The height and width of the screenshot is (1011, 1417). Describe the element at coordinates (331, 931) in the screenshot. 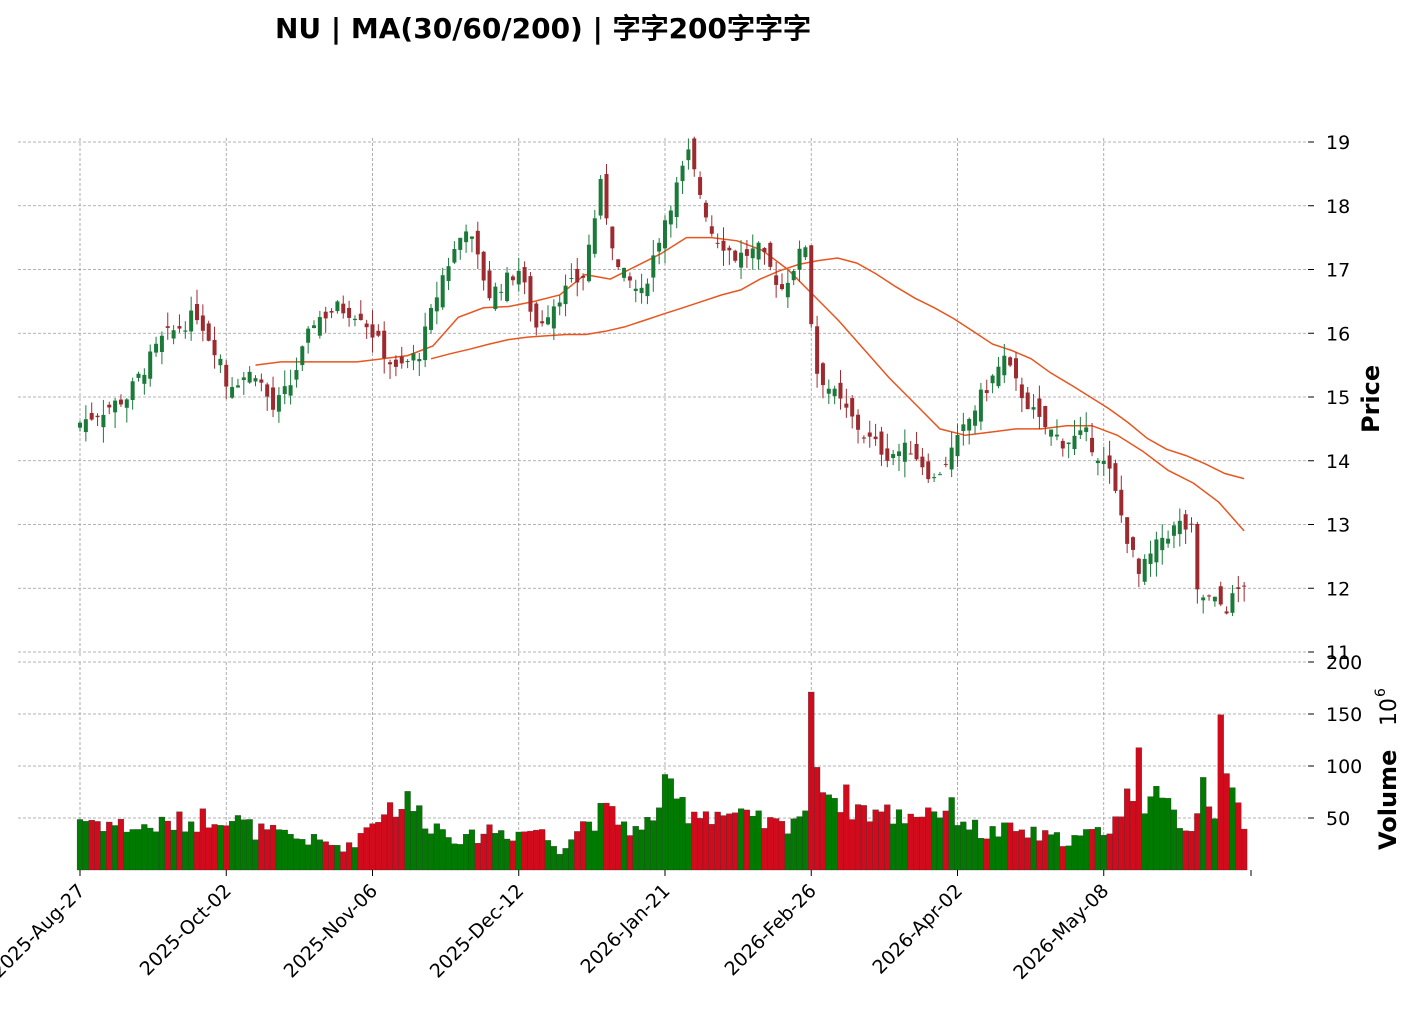

I see `date-tick-label-2: 2025-Nov-06` at that location.